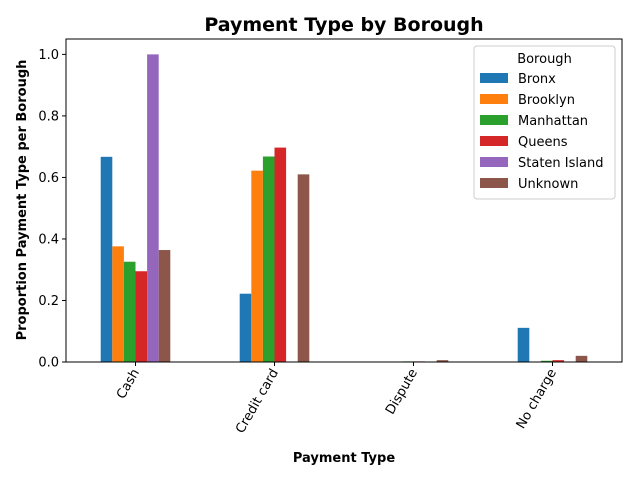 Image resolution: width=640 pixels, height=480 pixels. I want to click on legend-label: Manhattan, so click(553, 121).